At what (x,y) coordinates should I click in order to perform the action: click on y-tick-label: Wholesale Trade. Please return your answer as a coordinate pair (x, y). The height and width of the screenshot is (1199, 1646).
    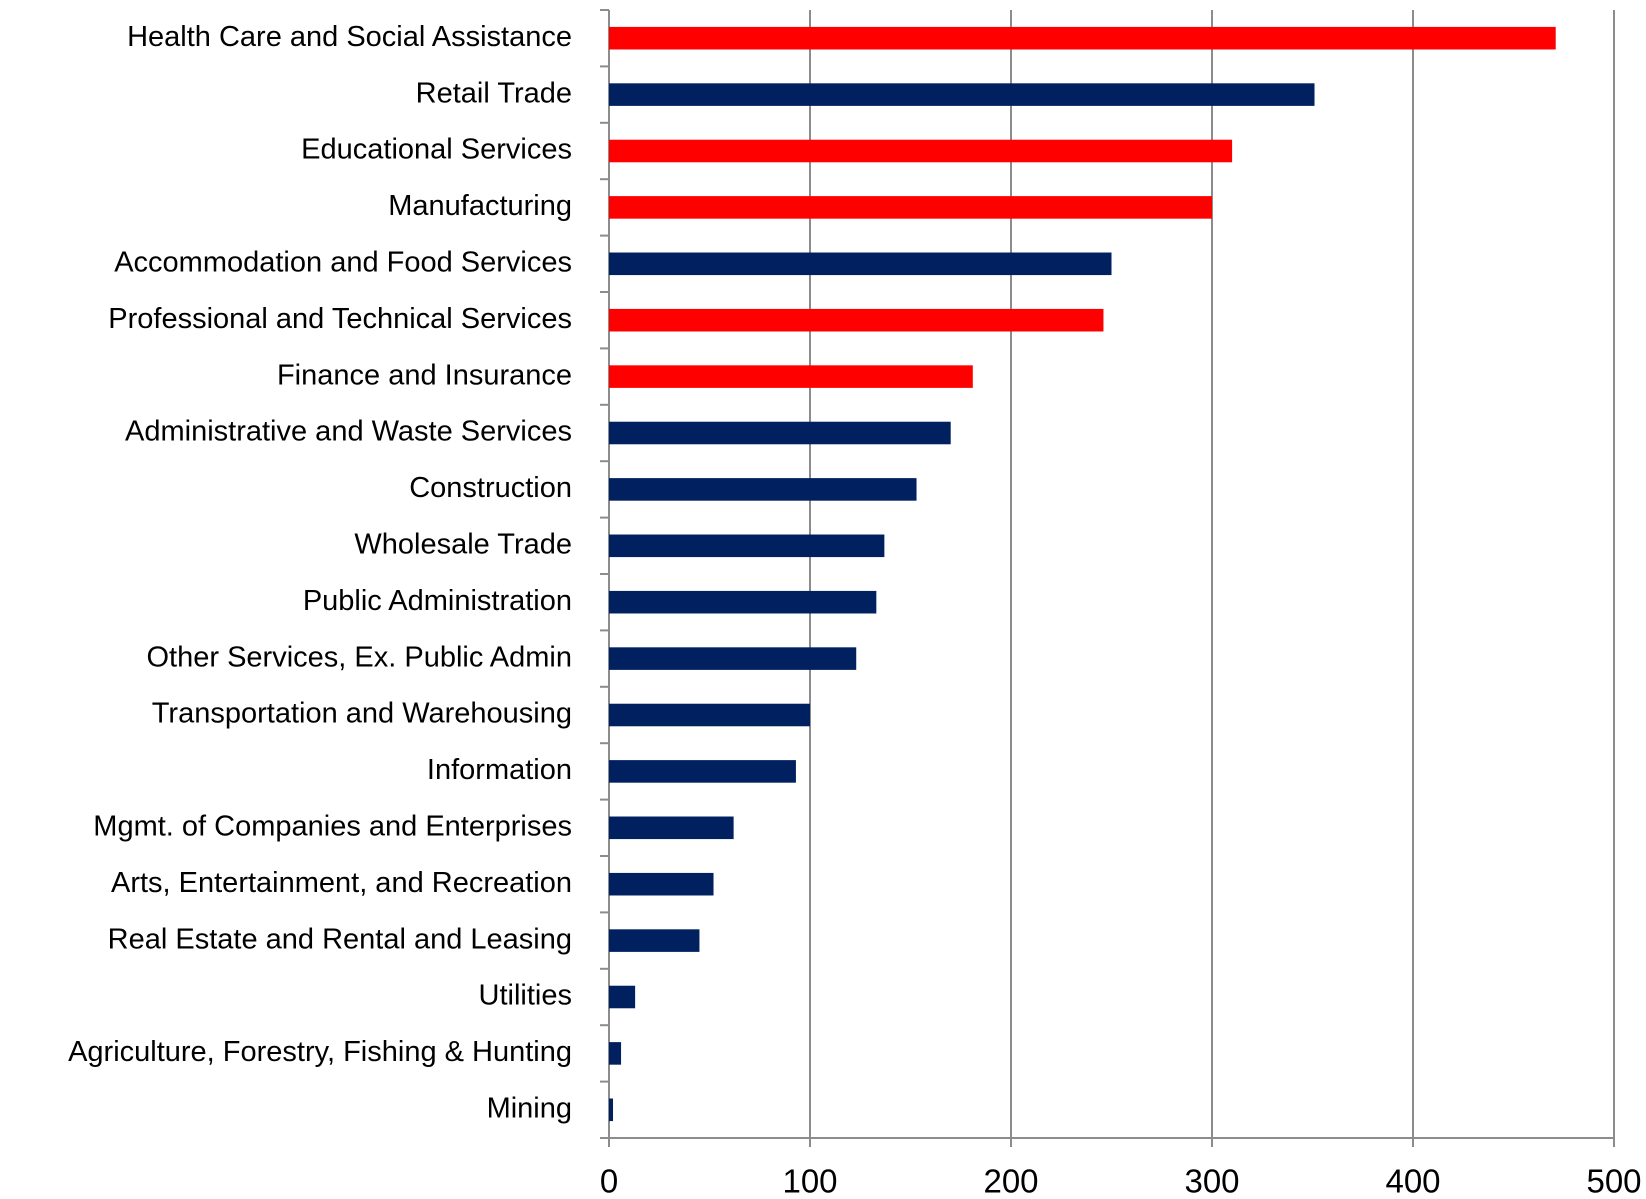
    Looking at the image, I should click on (463, 544).